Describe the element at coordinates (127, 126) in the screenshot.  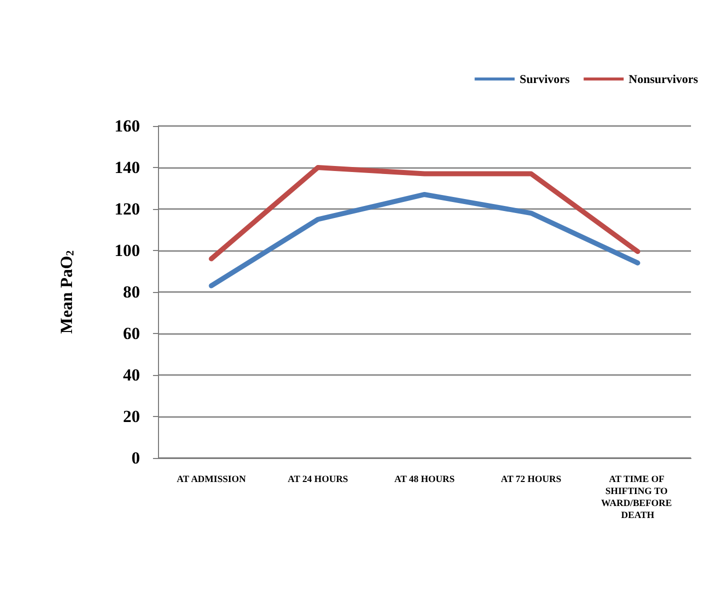
I see `y-tick-label: 160` at that location.